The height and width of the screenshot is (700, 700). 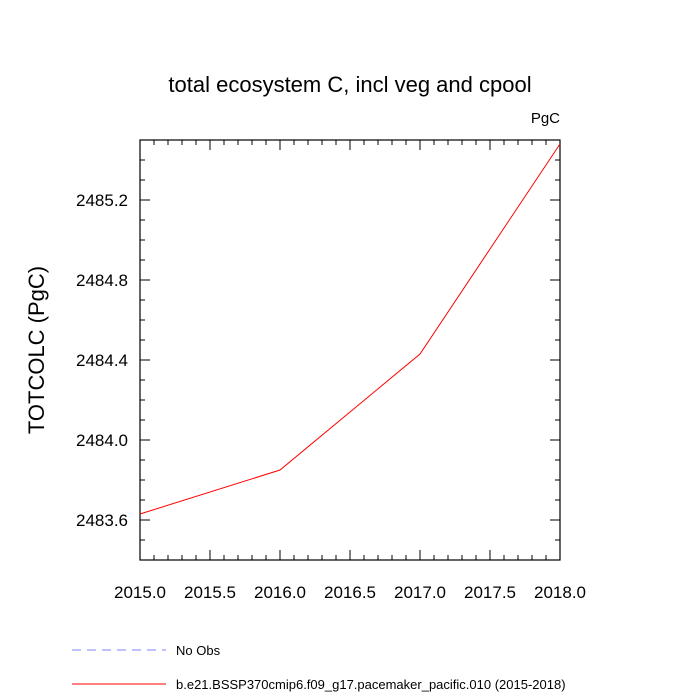 What do you see at coordinates (210, 592) in the screenshot?
I see `x-tick-label: 2015.5` at bounding box center [210, 592].